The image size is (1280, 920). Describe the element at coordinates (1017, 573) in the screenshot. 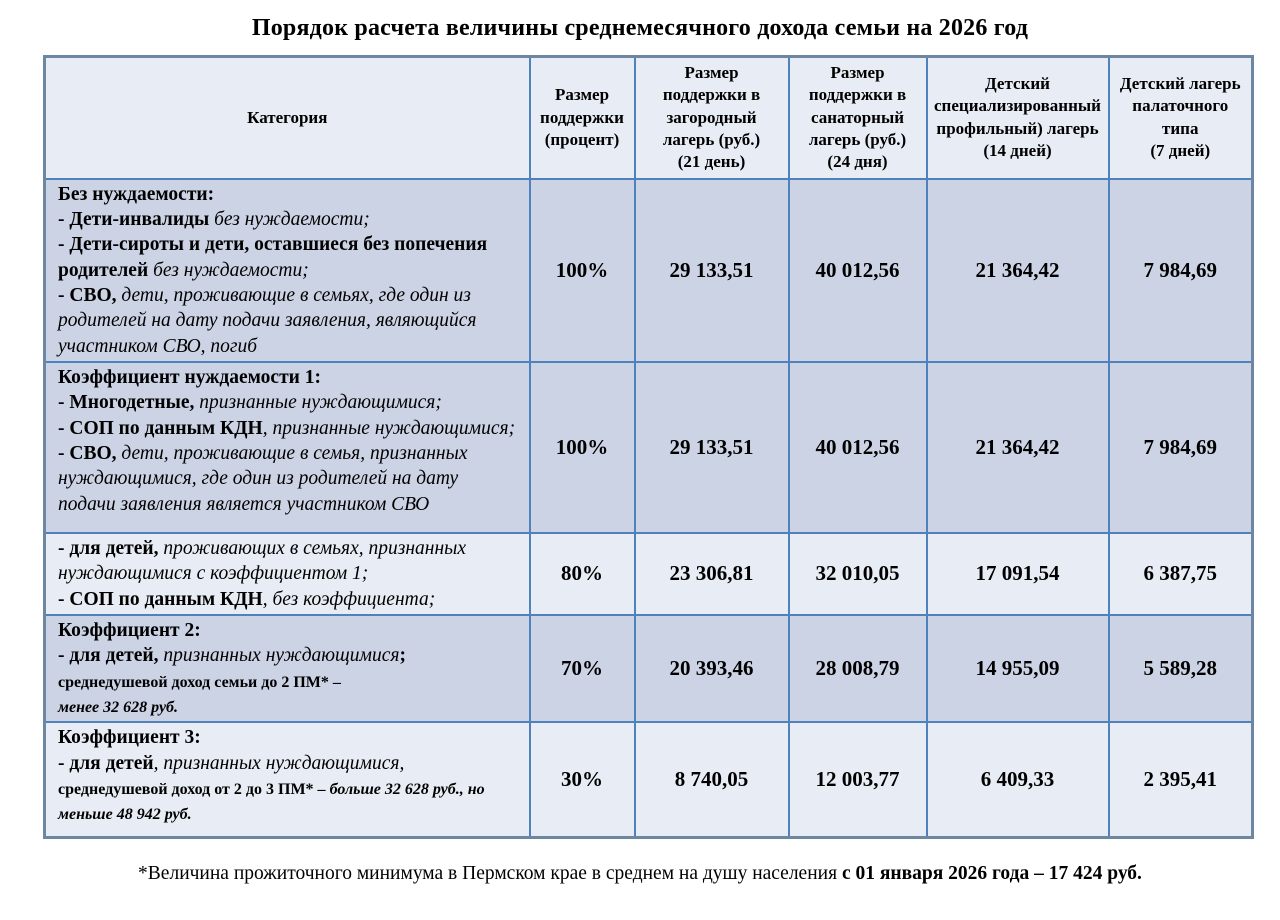

I see `value-cell: 17 091,54` at that location.